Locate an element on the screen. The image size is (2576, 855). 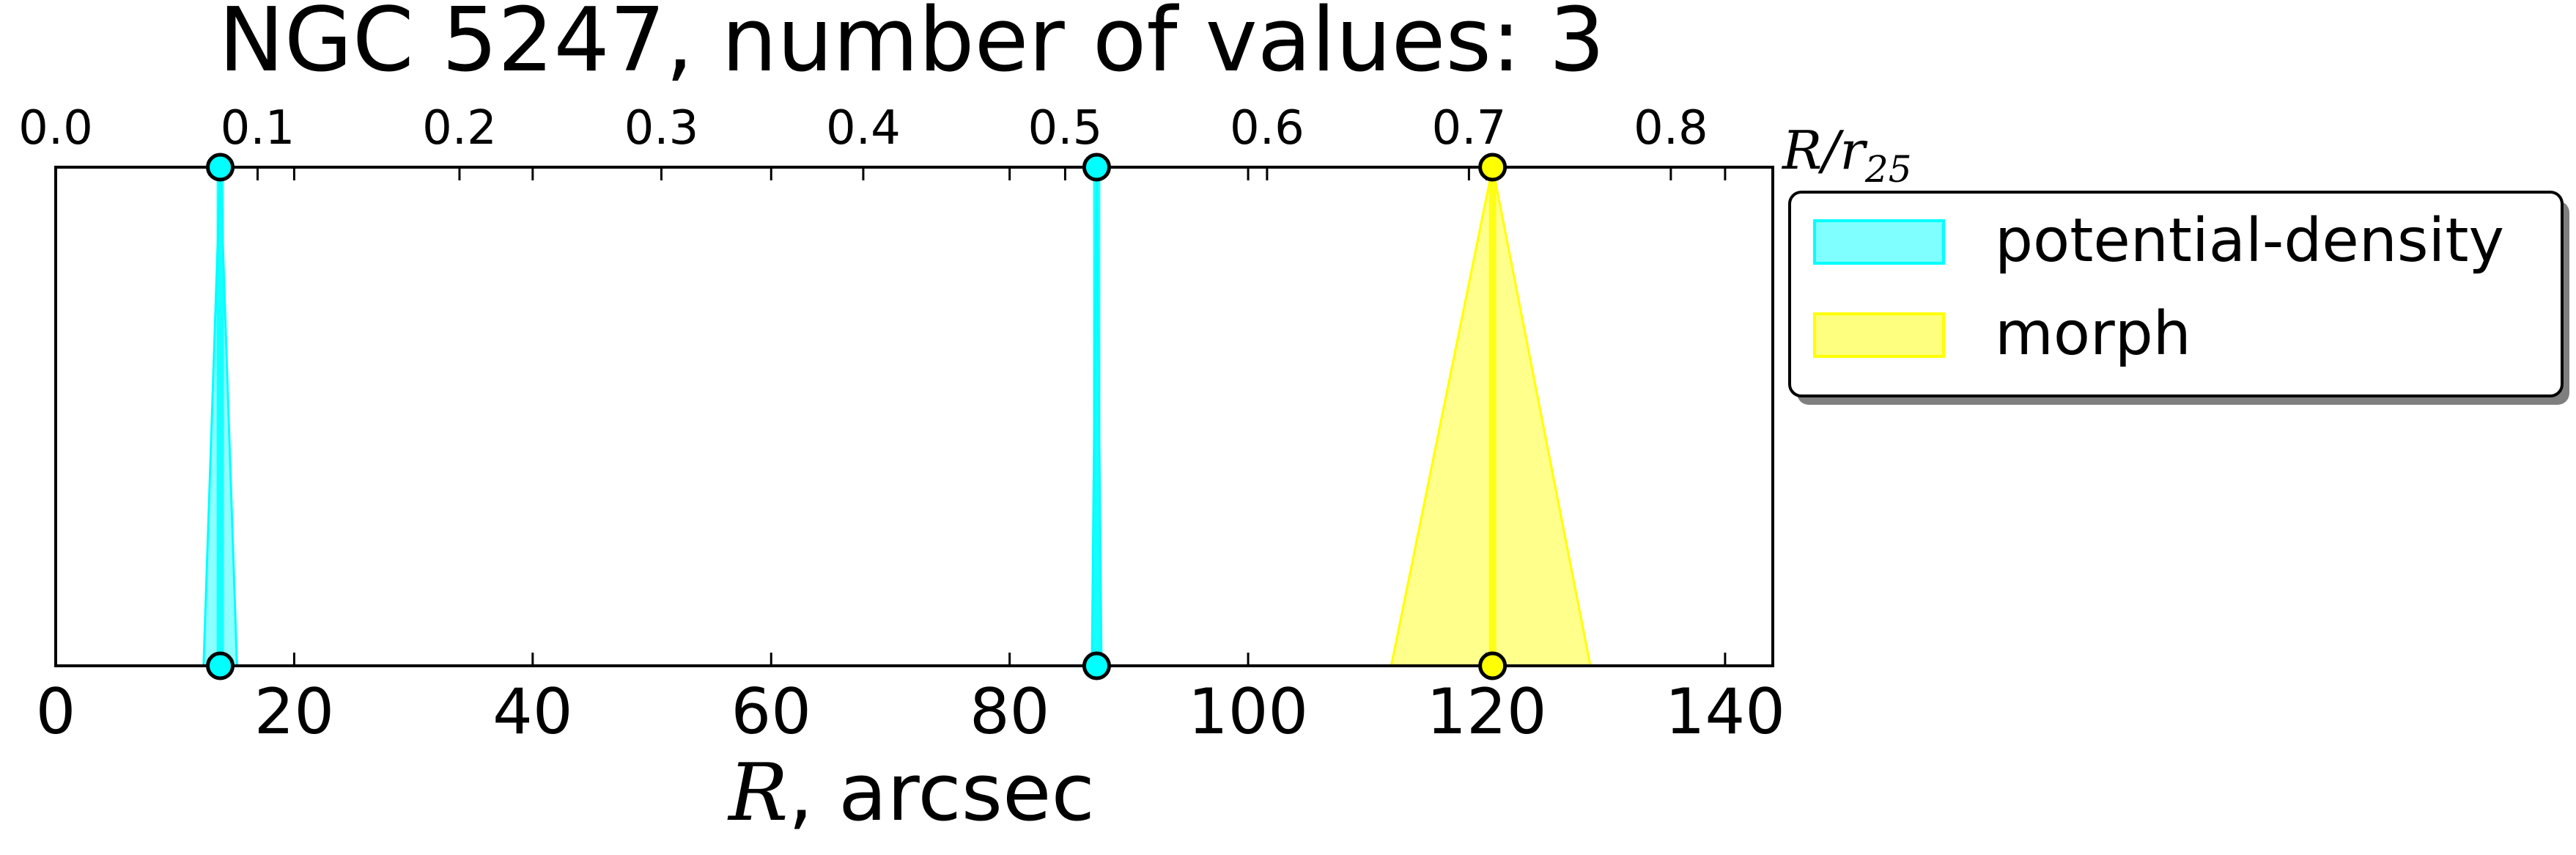
x-tick-label: 20 is located at coordinates (294, 712).